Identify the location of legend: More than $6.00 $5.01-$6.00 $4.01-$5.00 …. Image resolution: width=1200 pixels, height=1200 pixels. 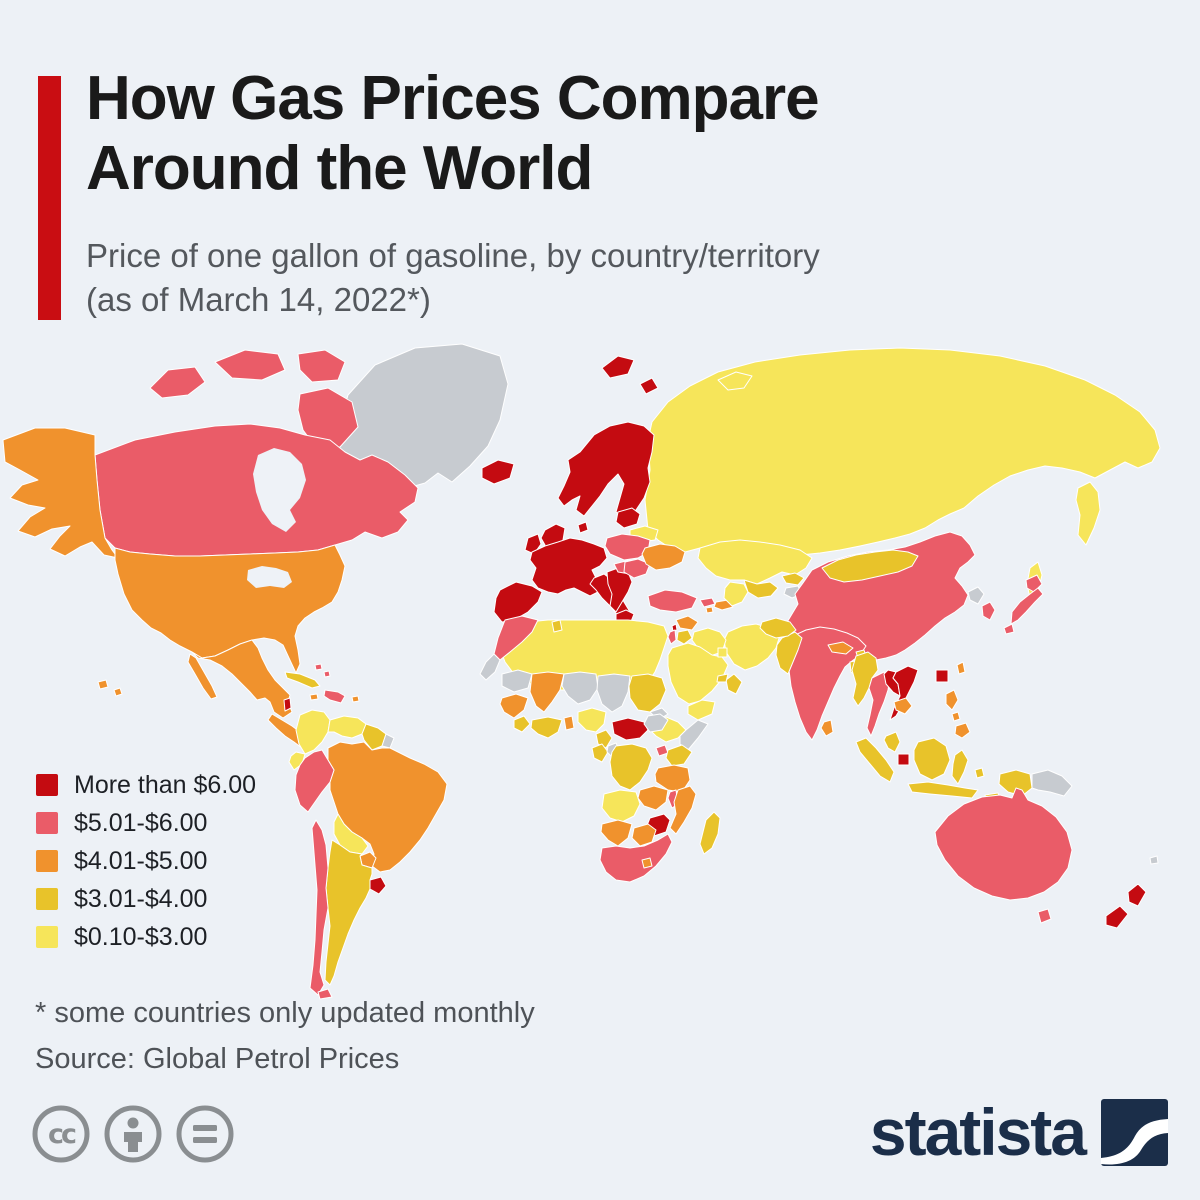
(146, 861).